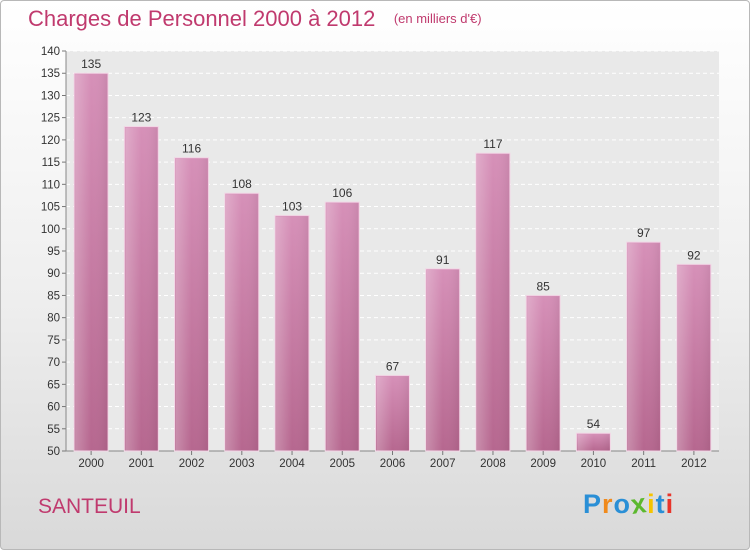 This screenshot has width=750, height=550. I want to click on x-tick-label: 2007, so click(443, 464).